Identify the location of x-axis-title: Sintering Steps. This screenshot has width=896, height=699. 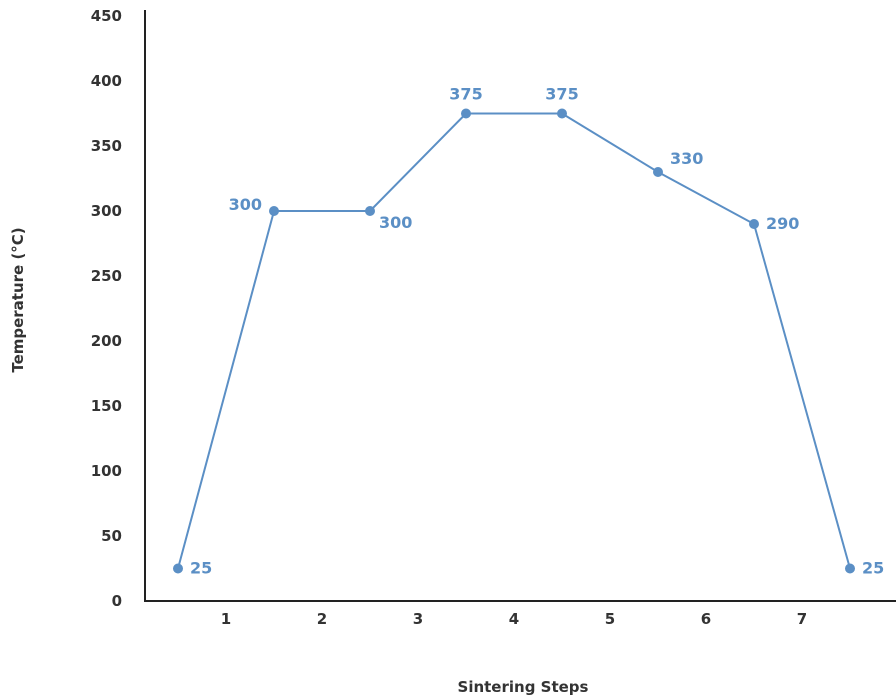
(523, 687).